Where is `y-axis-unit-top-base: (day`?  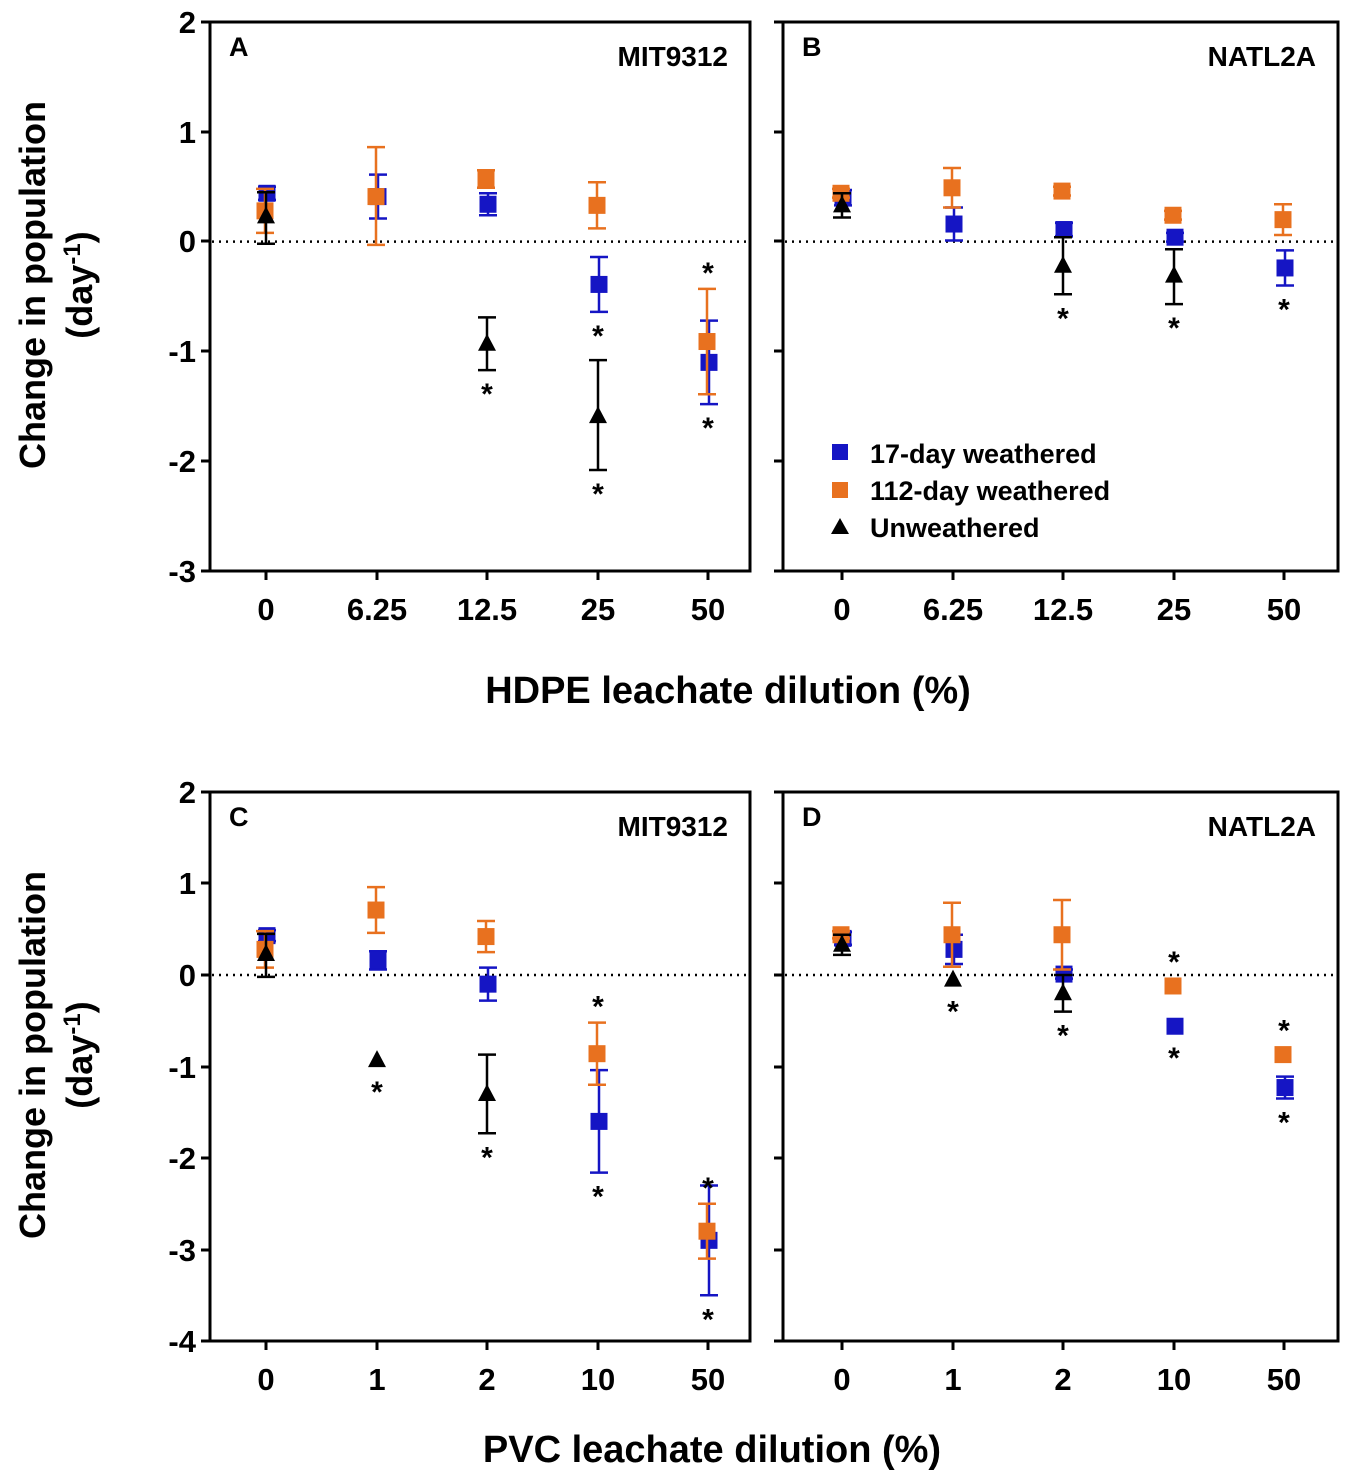 y-axis-unit-top-base: (day is located at coordinates (79, 302).